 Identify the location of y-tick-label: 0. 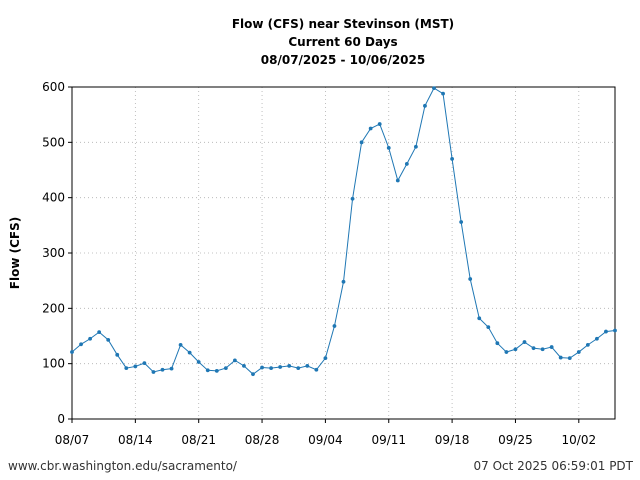
(61, 419).